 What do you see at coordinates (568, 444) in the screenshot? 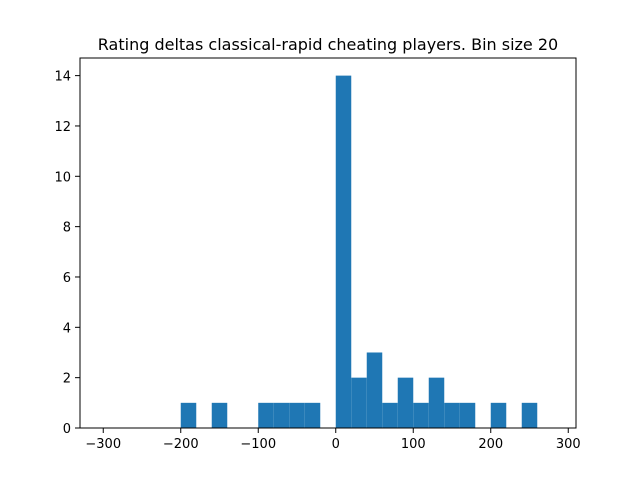
I see `x-tick-label: 300` at bounding box center [568, 444].